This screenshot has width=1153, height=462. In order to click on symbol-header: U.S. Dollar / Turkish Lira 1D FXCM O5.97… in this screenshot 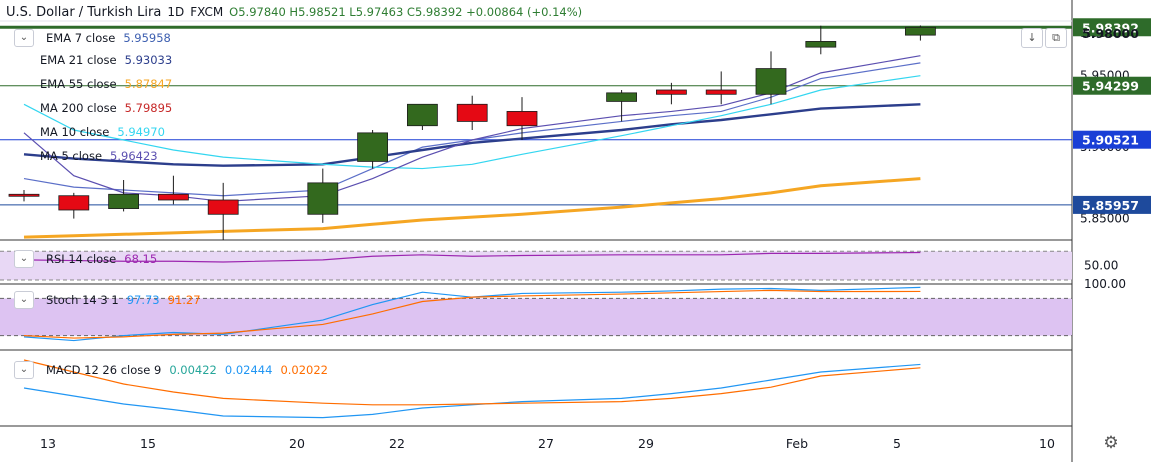, I will do `click(294, 15)`.